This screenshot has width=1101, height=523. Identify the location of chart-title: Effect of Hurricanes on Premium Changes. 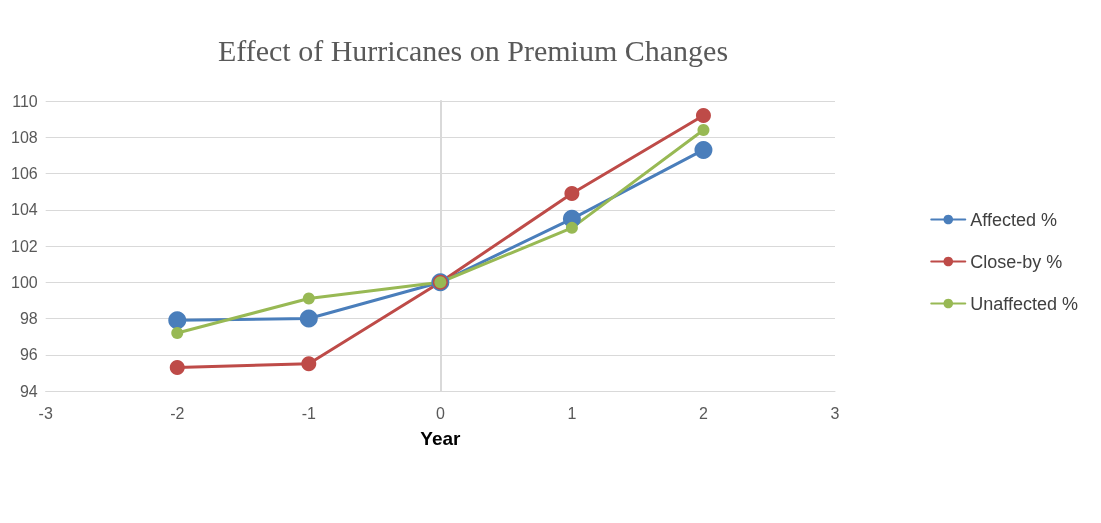
(473, 50).